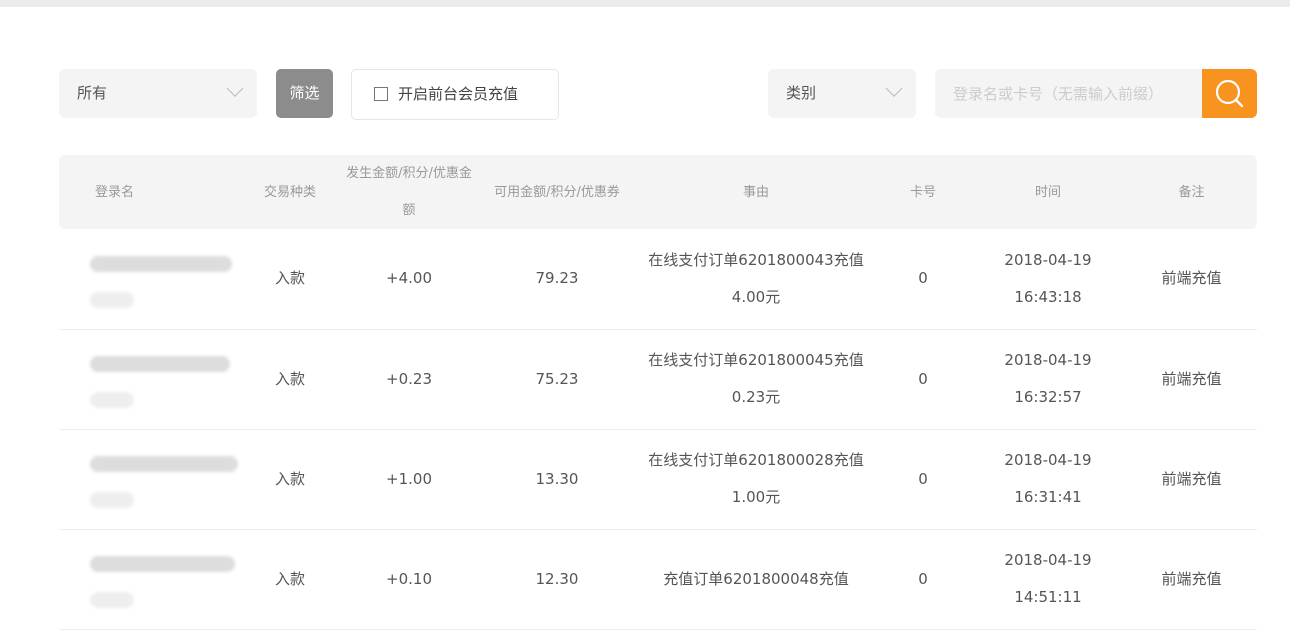 The height and width of the screenshot is (630, 1290). Describe the element at coordinates (1047, 192) in the screenshot. I see `column-header: 时间` at that location.